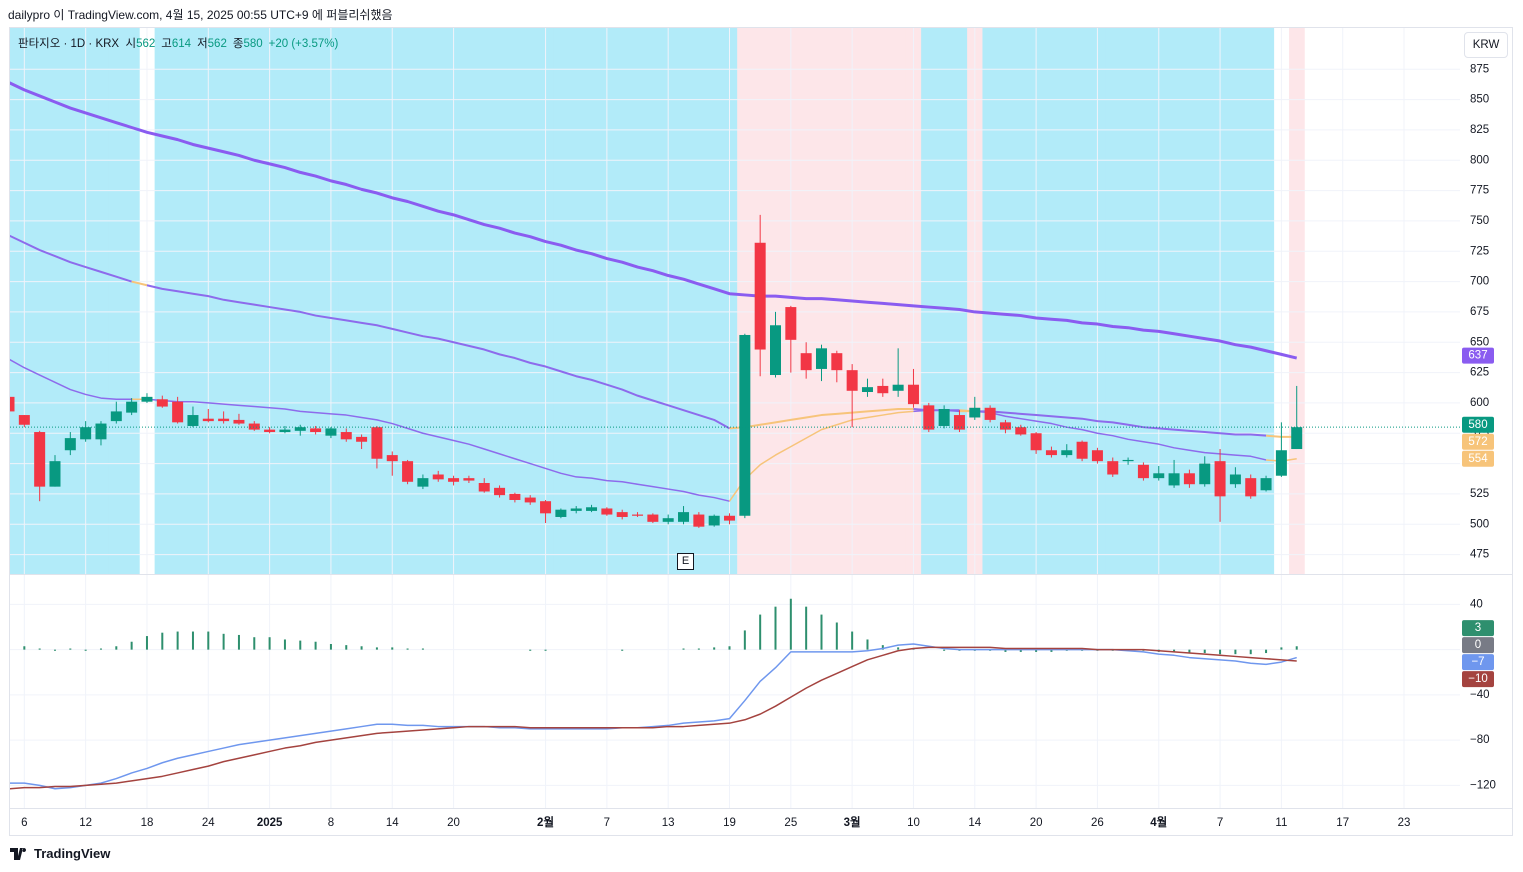 This screenshot has width=1523, height=872. Describe the element at coordinates (729, 823) in the screenshot. I see `x-tick-label: 19` at that location.